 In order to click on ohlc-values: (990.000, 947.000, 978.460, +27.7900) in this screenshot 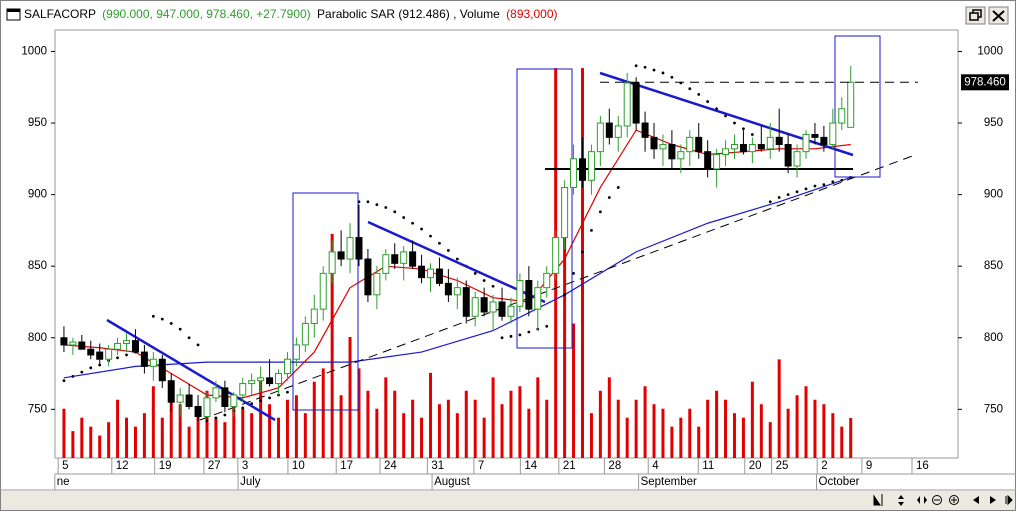, I will do `click(206, 14)`.